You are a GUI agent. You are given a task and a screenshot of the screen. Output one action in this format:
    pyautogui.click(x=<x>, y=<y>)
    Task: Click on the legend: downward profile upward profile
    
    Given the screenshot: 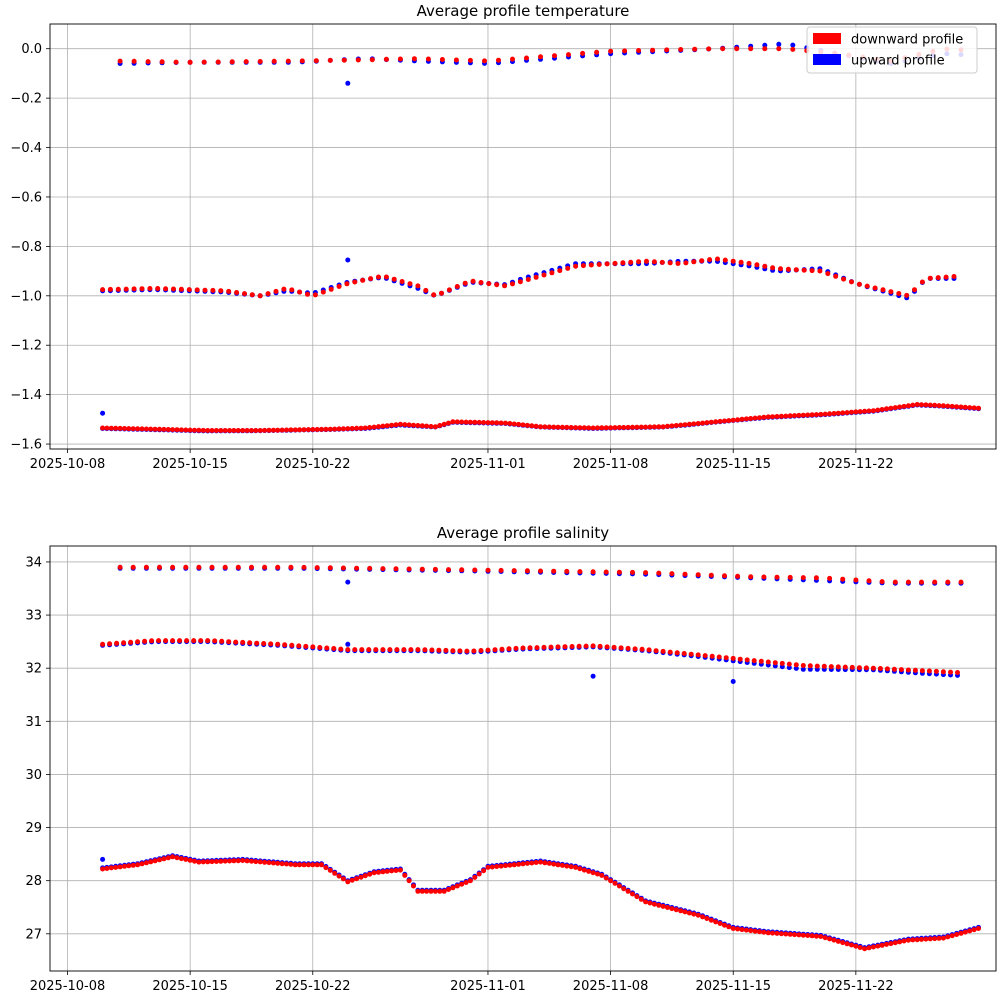 What is the action you would take?
    pyautogui.click(x=892, y=50)
    